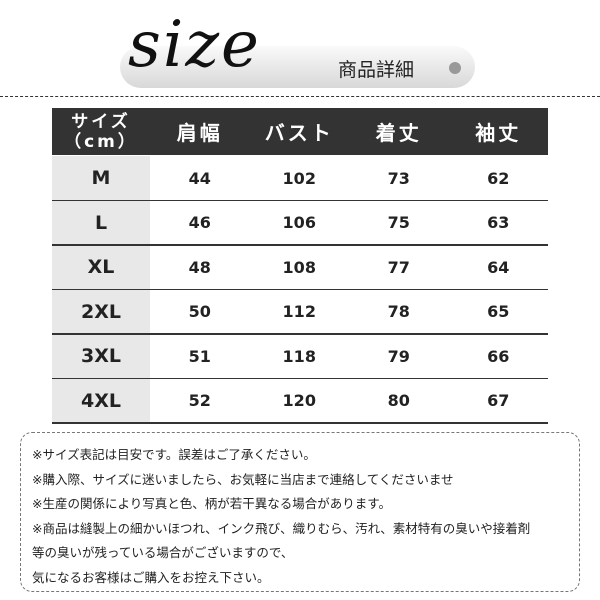  I want to click on table-cell: 77, so click(398, 267).